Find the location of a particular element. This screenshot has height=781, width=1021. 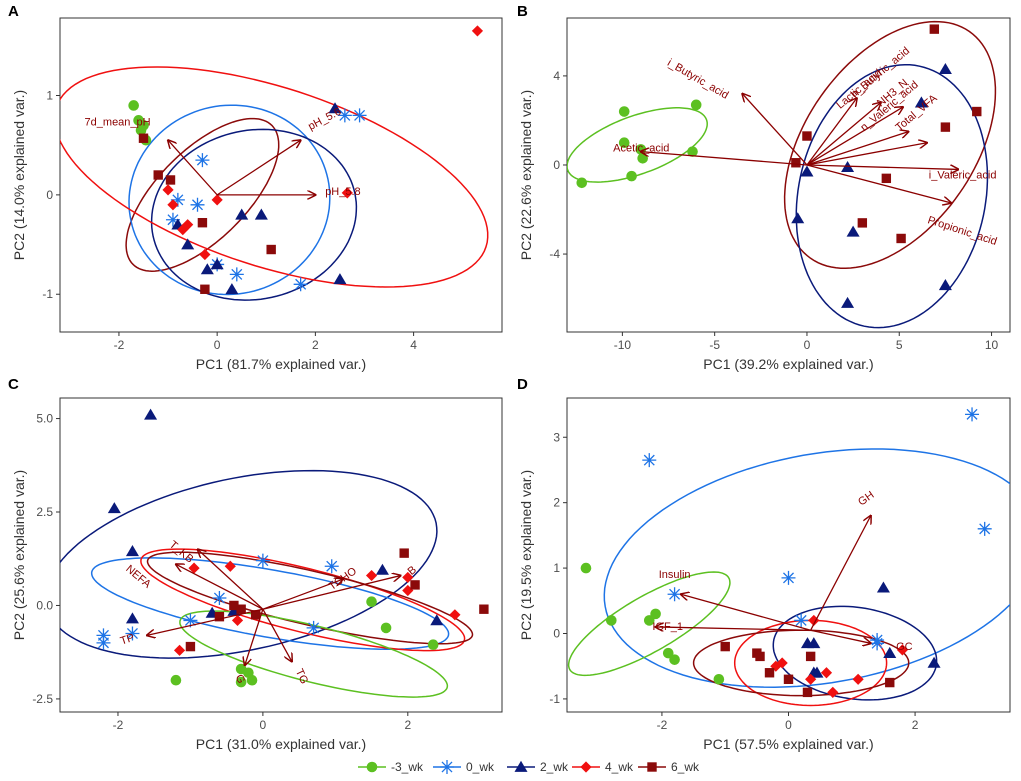

y-axis-title-C: PC2 (25.6% explained var.) is located at coordinates (19, 555).